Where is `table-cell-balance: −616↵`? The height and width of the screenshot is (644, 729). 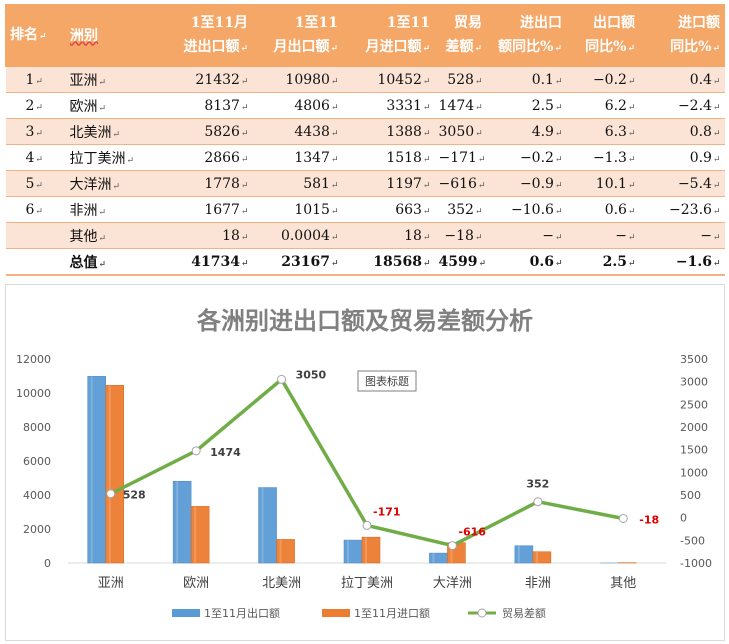
table-cell-balance: −616↵ is located at coordinates (460, 183).